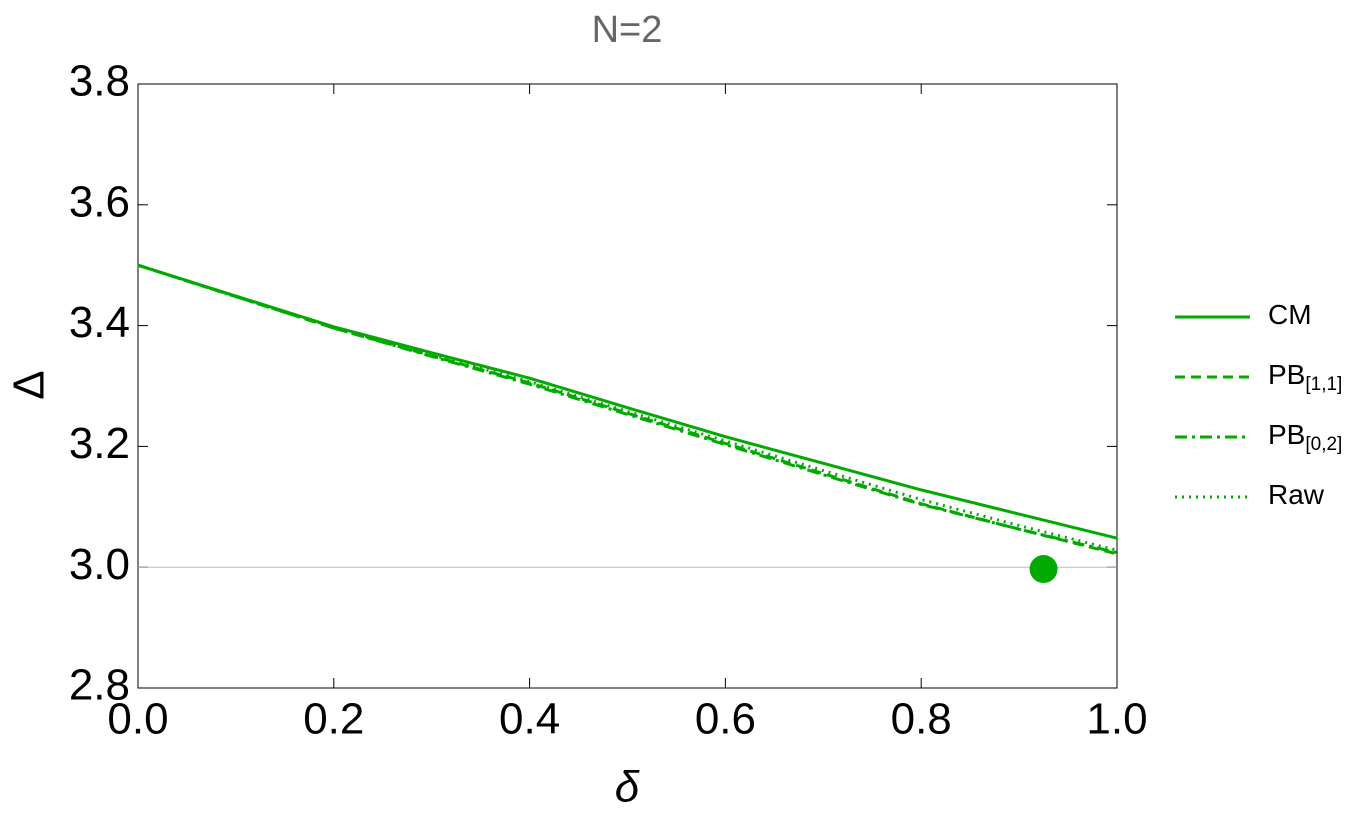 This screenshot has width=1364, height=823. I want to click on y-axis-label: Δ, so click(29, 384).